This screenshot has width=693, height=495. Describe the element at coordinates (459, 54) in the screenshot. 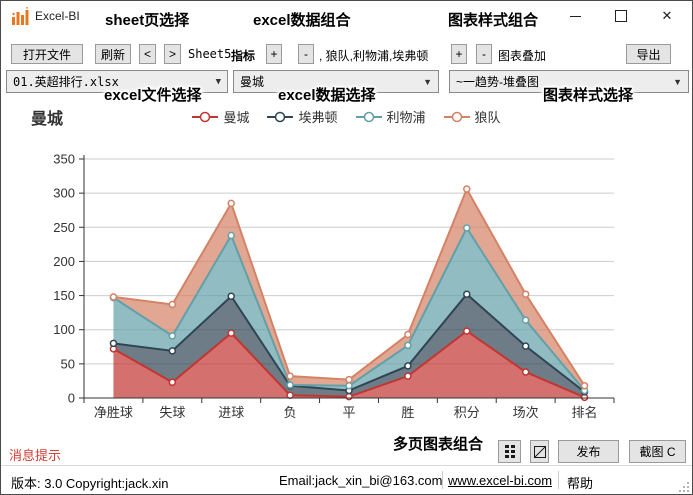

I see `overlay-add-button: +` at that location.